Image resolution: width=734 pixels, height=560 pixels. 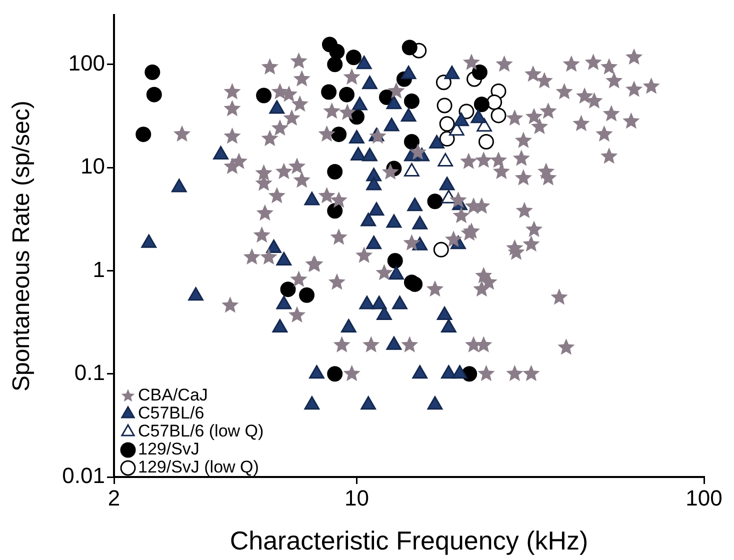 I want to click on legend-label: C57BL/6 (low Q), so click(x=201, y=431).